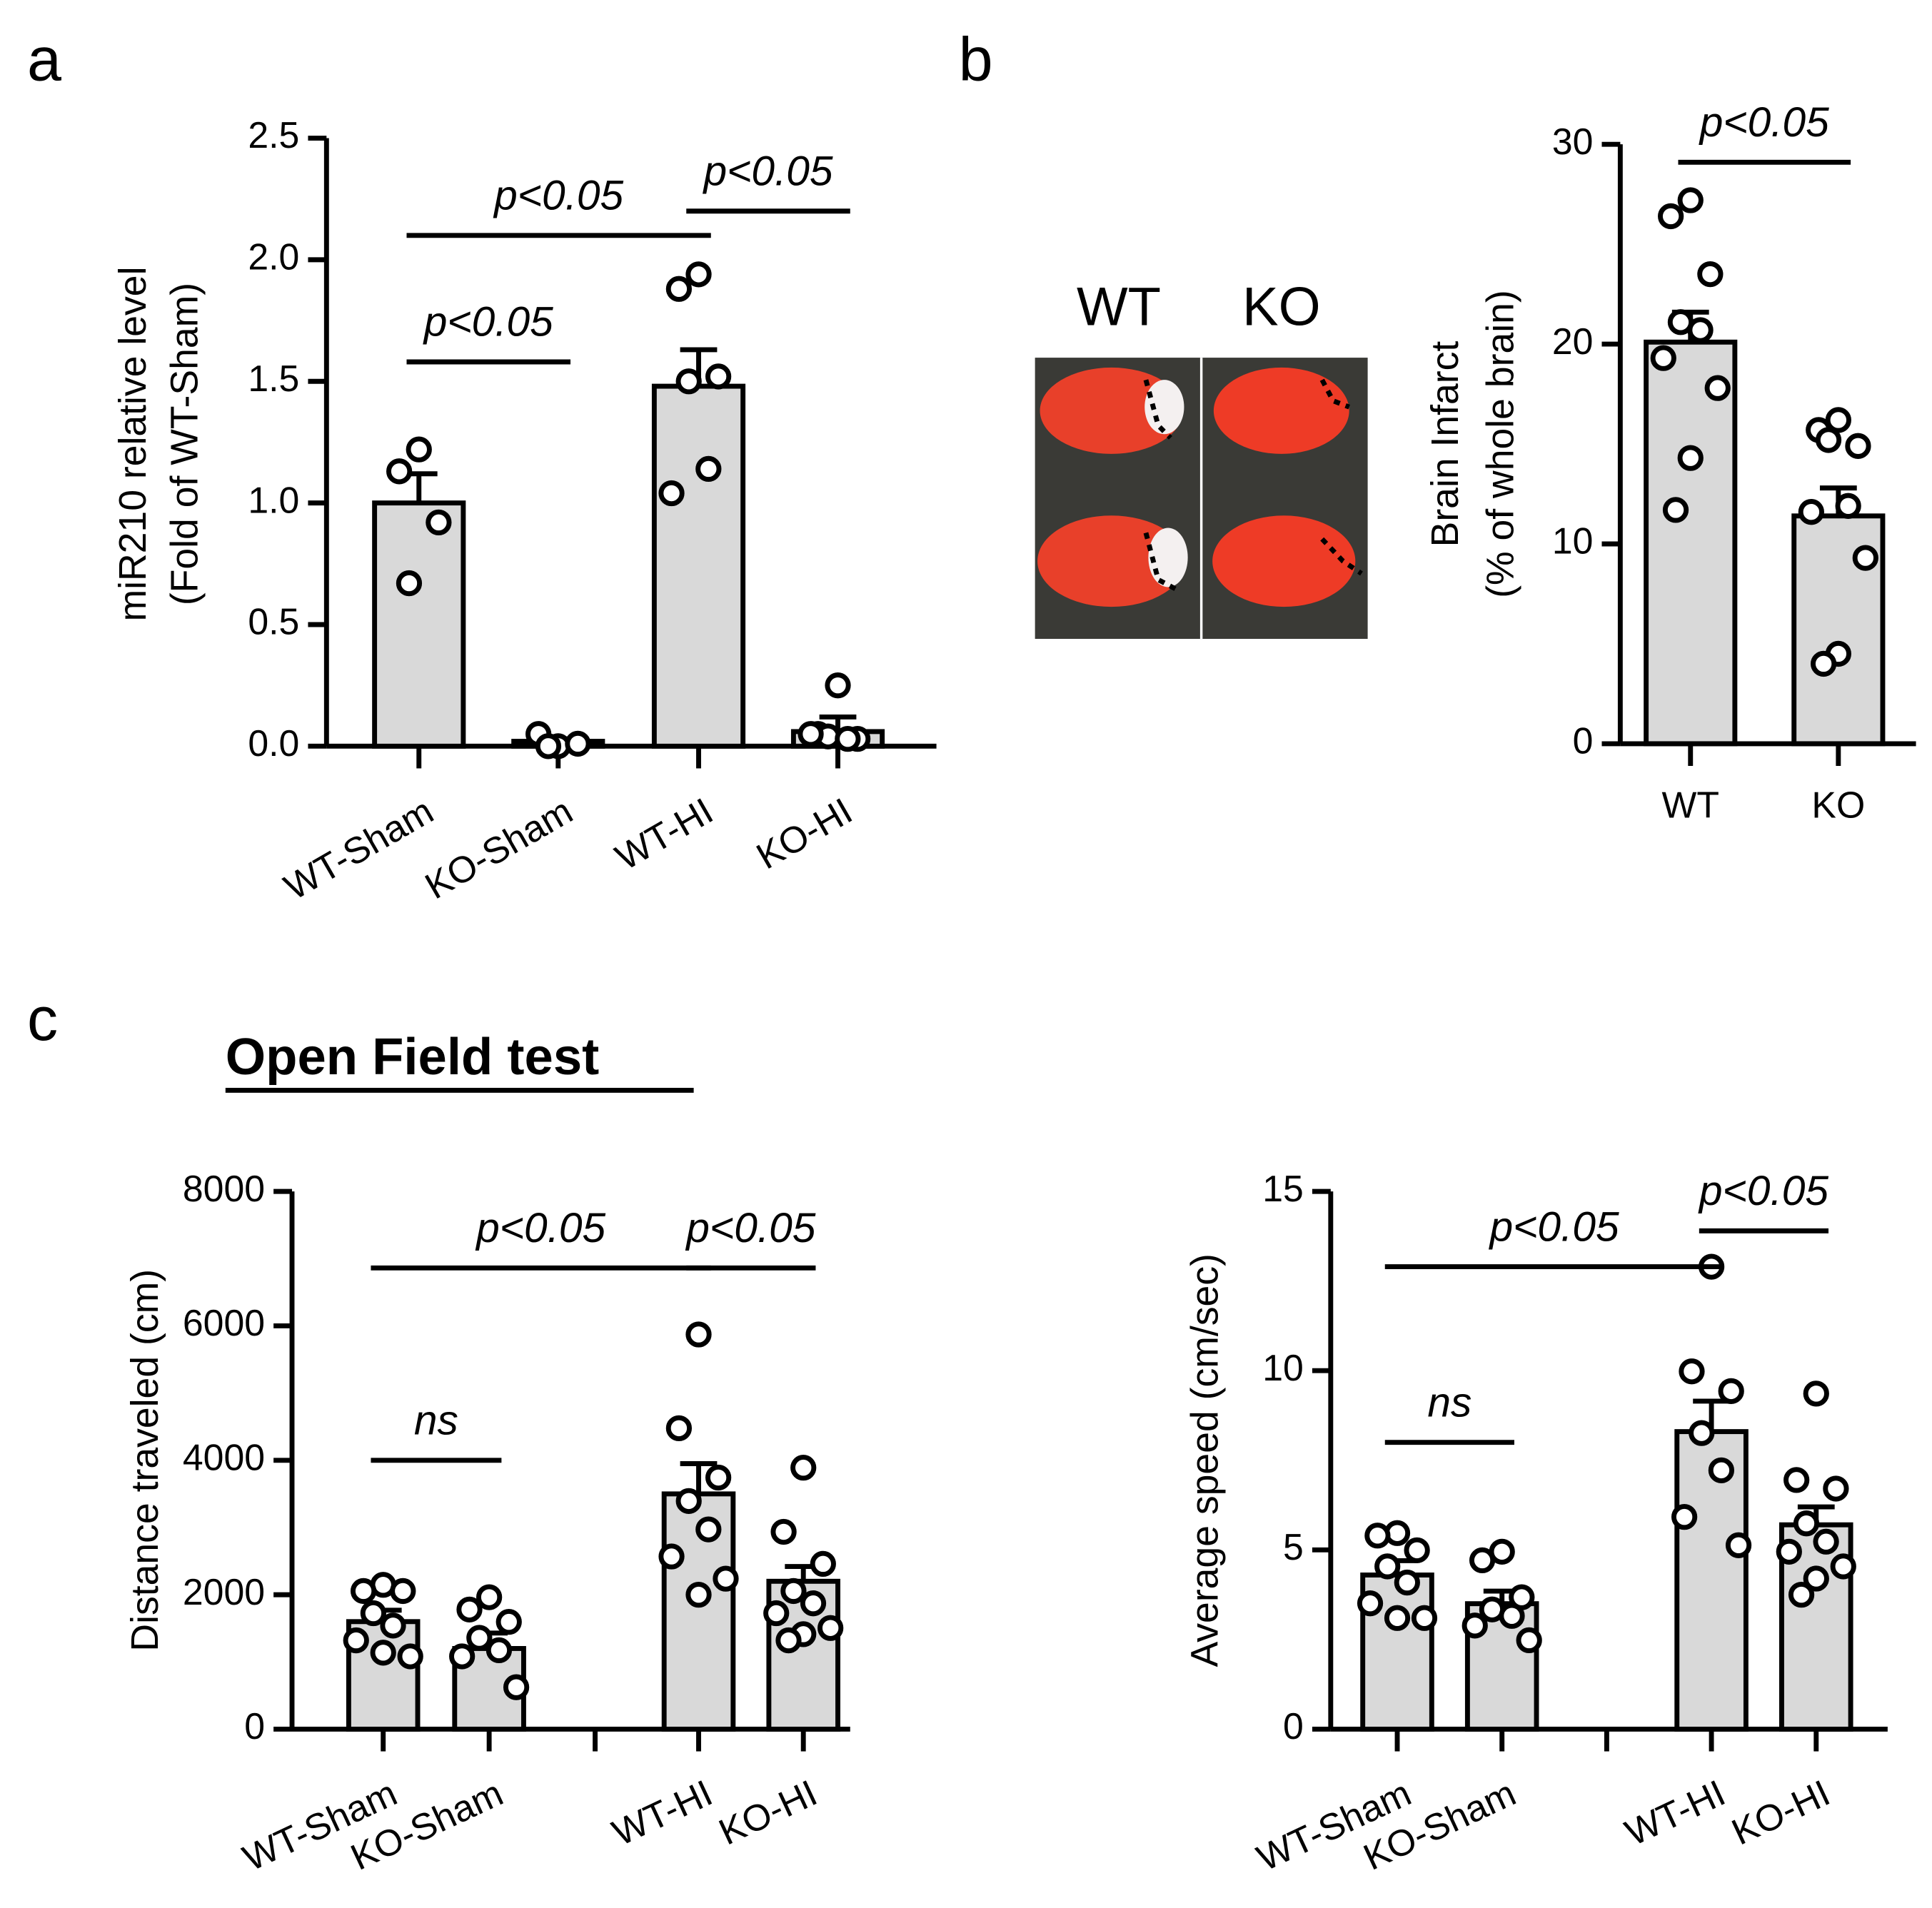 This screenshot has height=1908, width=1932. Describe the element at coordinates (1281, 306) in the screenshot. I see `image-label: KO` at that location.